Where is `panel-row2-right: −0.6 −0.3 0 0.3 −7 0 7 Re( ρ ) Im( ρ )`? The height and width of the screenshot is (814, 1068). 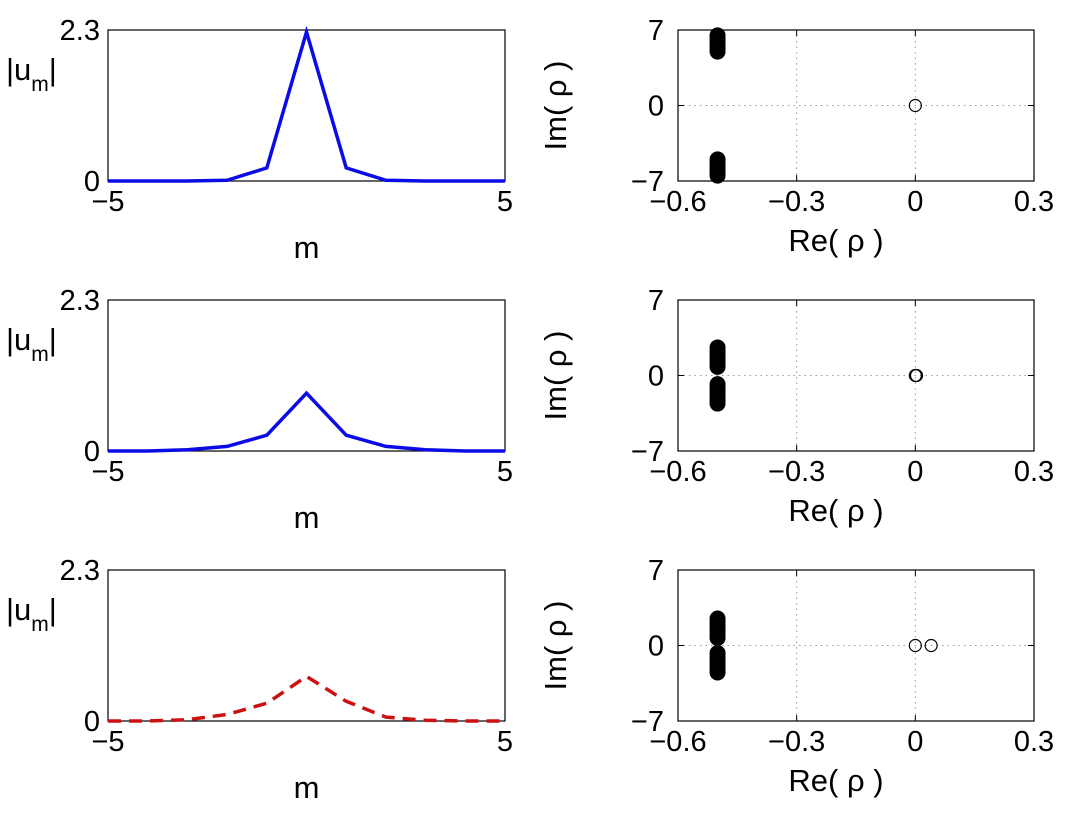
panel-row2-right: −0.6 −0.3 0 0.3 −7 0 7 Re( ρ ) Im( ρ ) is located at coordinates (796, 406).